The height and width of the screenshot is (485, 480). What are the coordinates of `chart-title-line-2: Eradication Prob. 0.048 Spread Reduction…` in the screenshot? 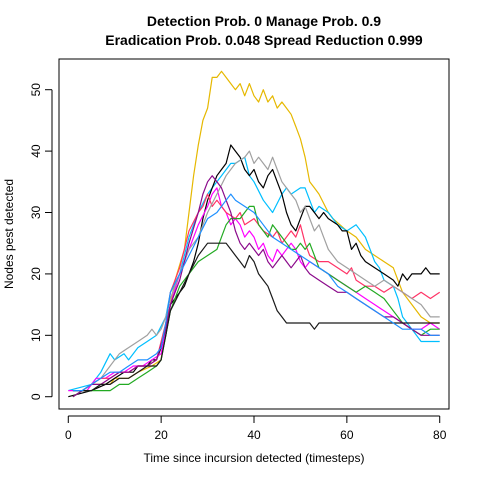 It's located at (264, 40).